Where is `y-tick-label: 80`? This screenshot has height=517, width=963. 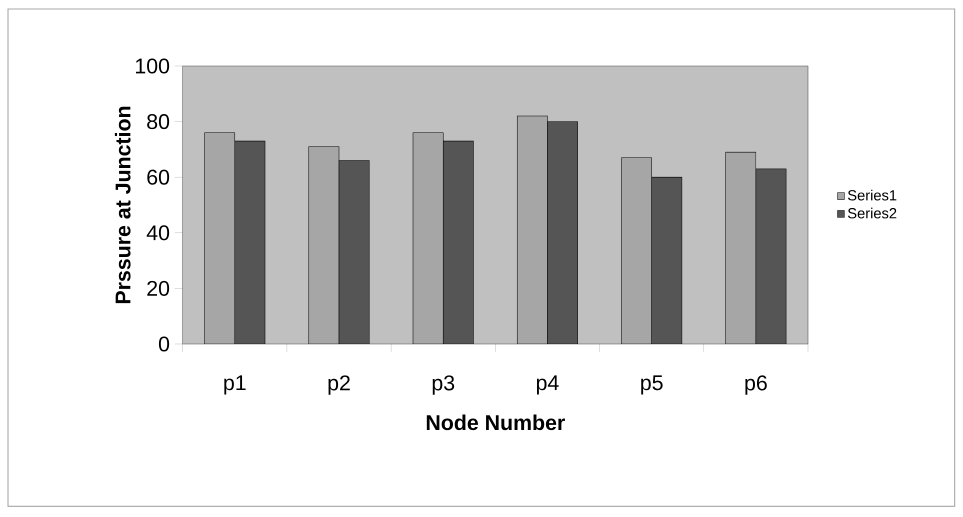
y-tick-label: 80 is located at coordinates (158, 122).